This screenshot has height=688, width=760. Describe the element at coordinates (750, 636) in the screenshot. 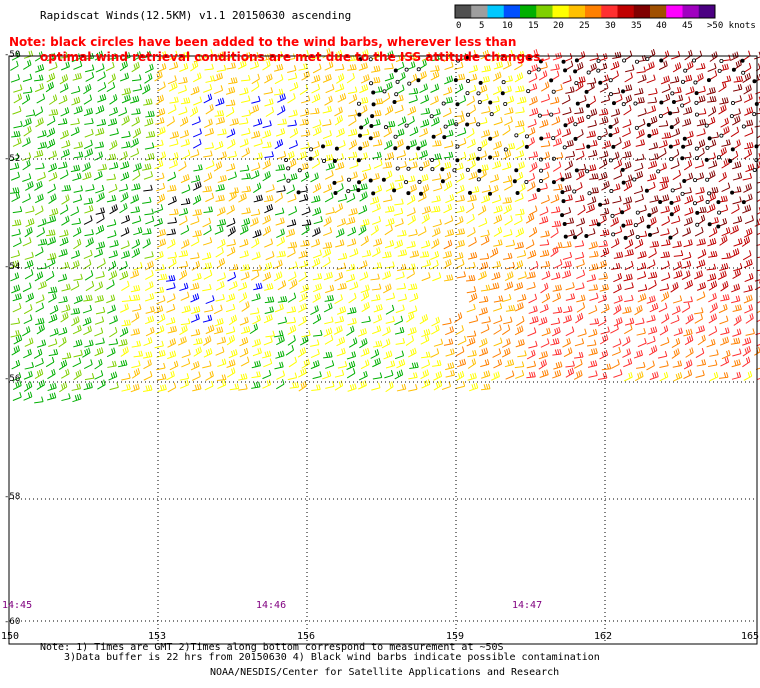

I see `lon-label-165: 165` at that location.